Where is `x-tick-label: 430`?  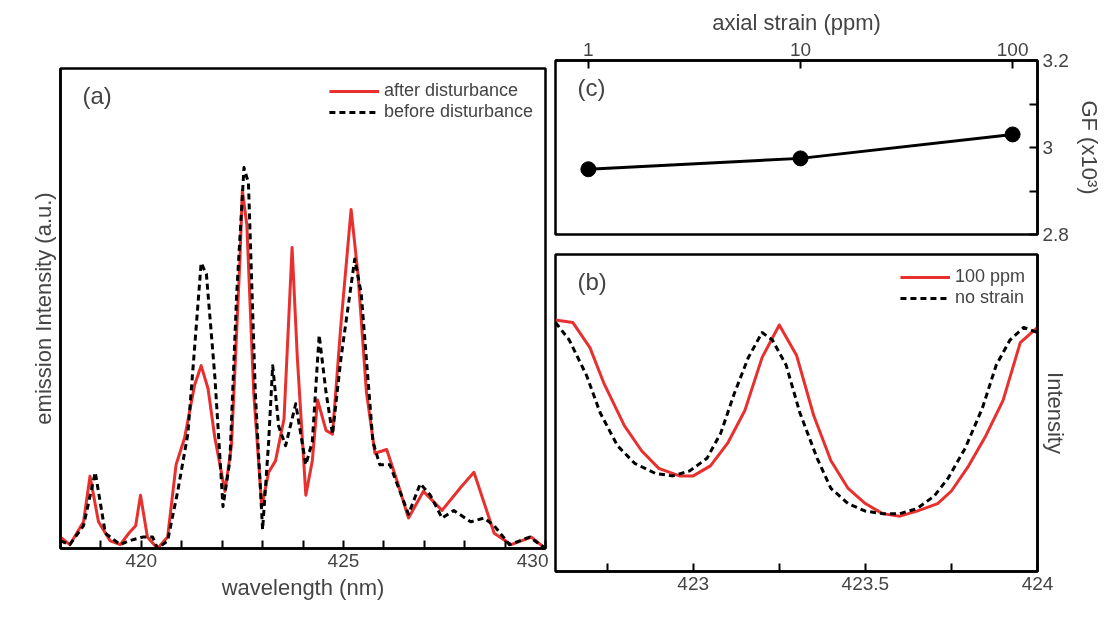
x-tick-label: 430 is located at coordinates (532, 560).